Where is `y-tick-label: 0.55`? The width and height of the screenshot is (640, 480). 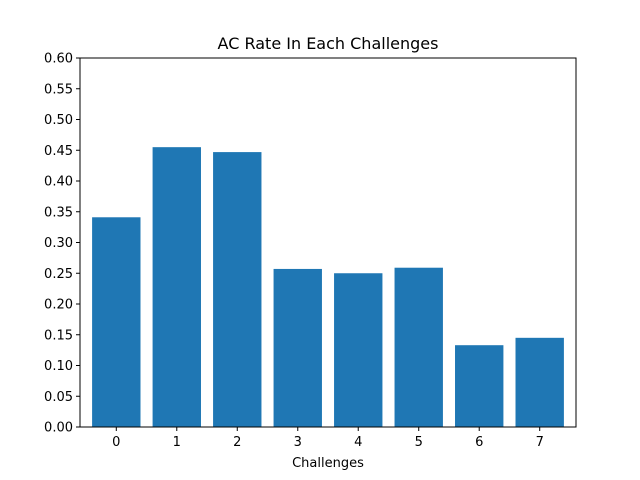
y-tick-label: 0.55 is located at coordinates (58, 89).